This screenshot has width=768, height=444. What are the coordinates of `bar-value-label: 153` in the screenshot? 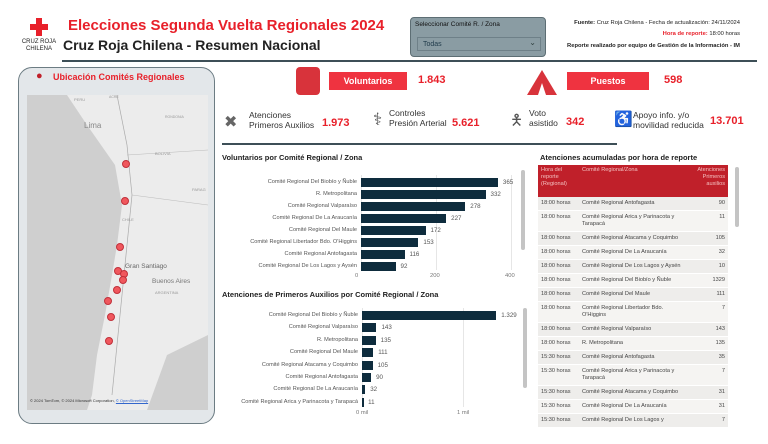 It's located at (428, 242).